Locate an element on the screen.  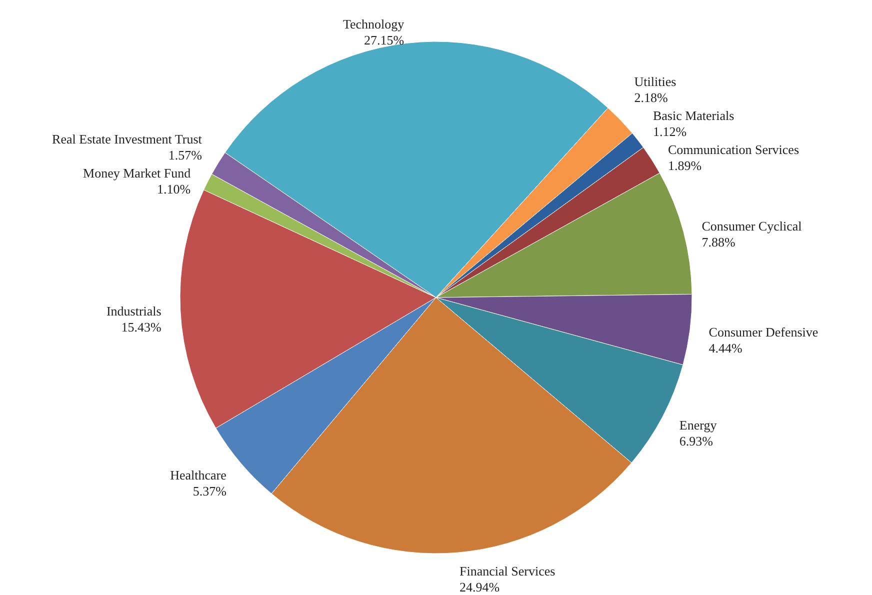
data-label: 1.10% is located at coordinates (174, 188).